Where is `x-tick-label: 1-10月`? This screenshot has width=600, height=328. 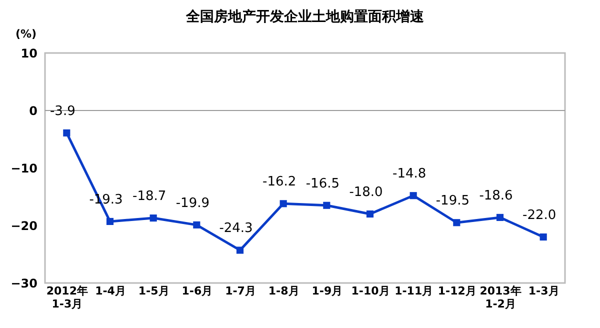 x-tick-label: 1-10月 is located at coordinates (370, 291).